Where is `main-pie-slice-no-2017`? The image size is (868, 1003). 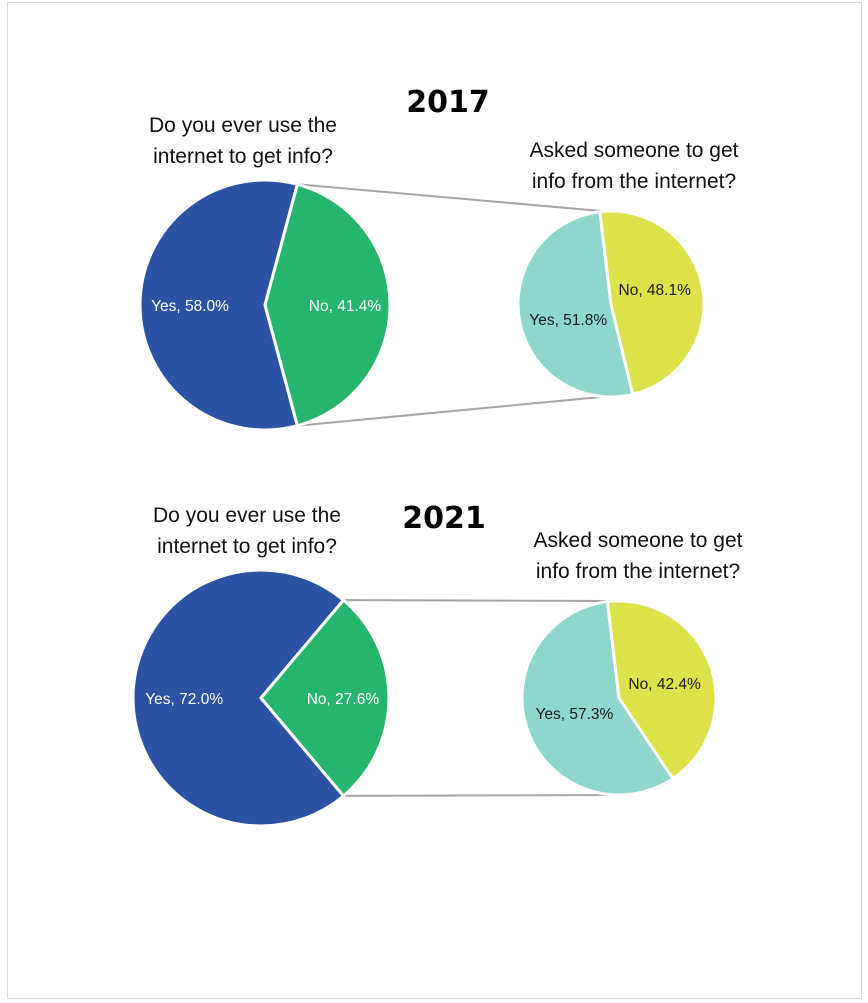 main-pie-slice-no-2017 is located at coordinates (327, 305).